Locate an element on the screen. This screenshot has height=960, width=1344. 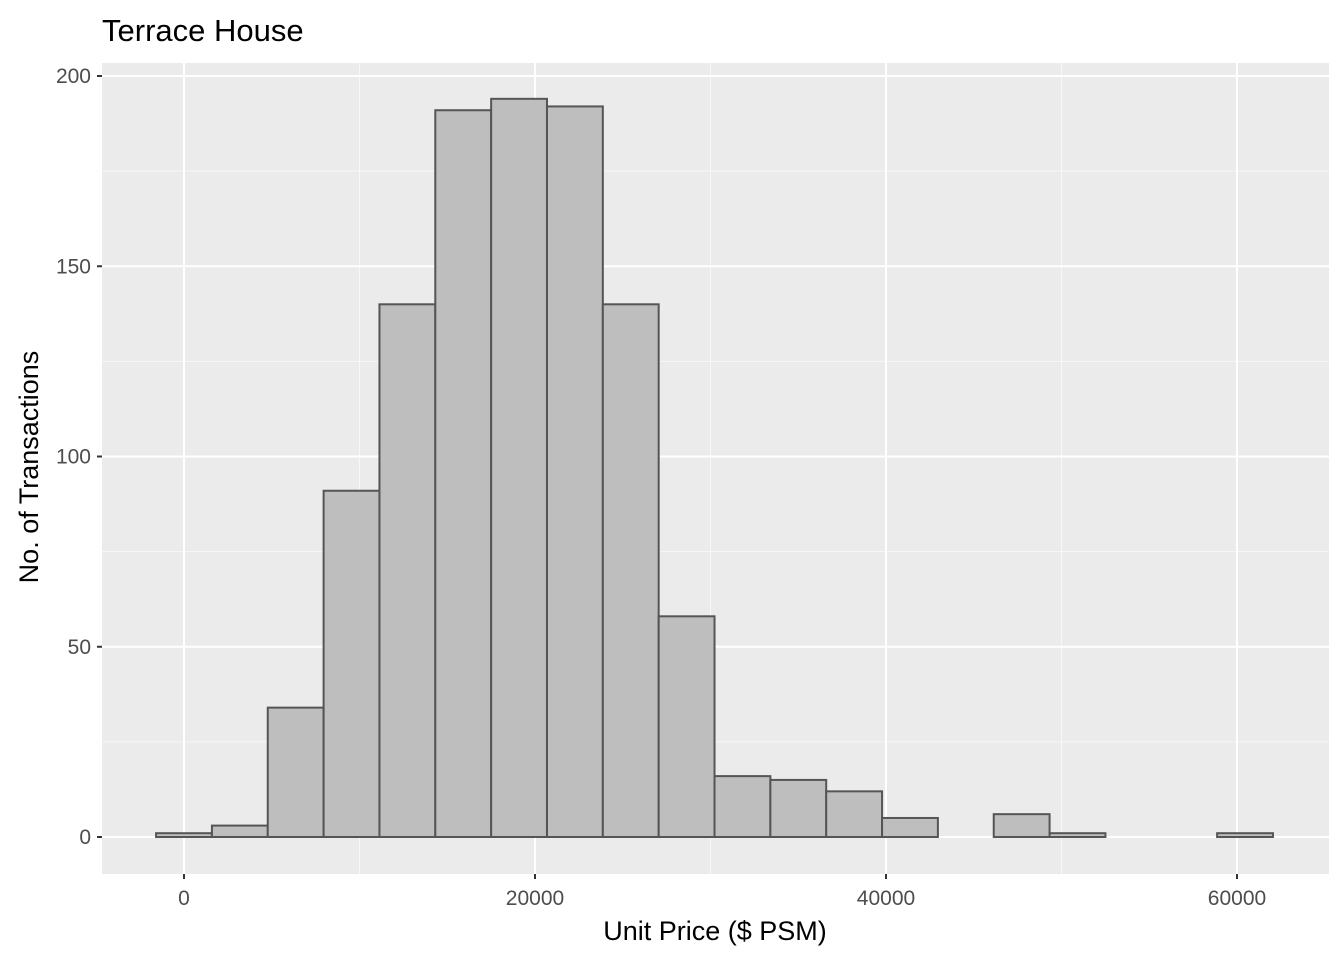
x-axis-ticks: 0 20000 40000 60000 is located at coordinates (722, 892).